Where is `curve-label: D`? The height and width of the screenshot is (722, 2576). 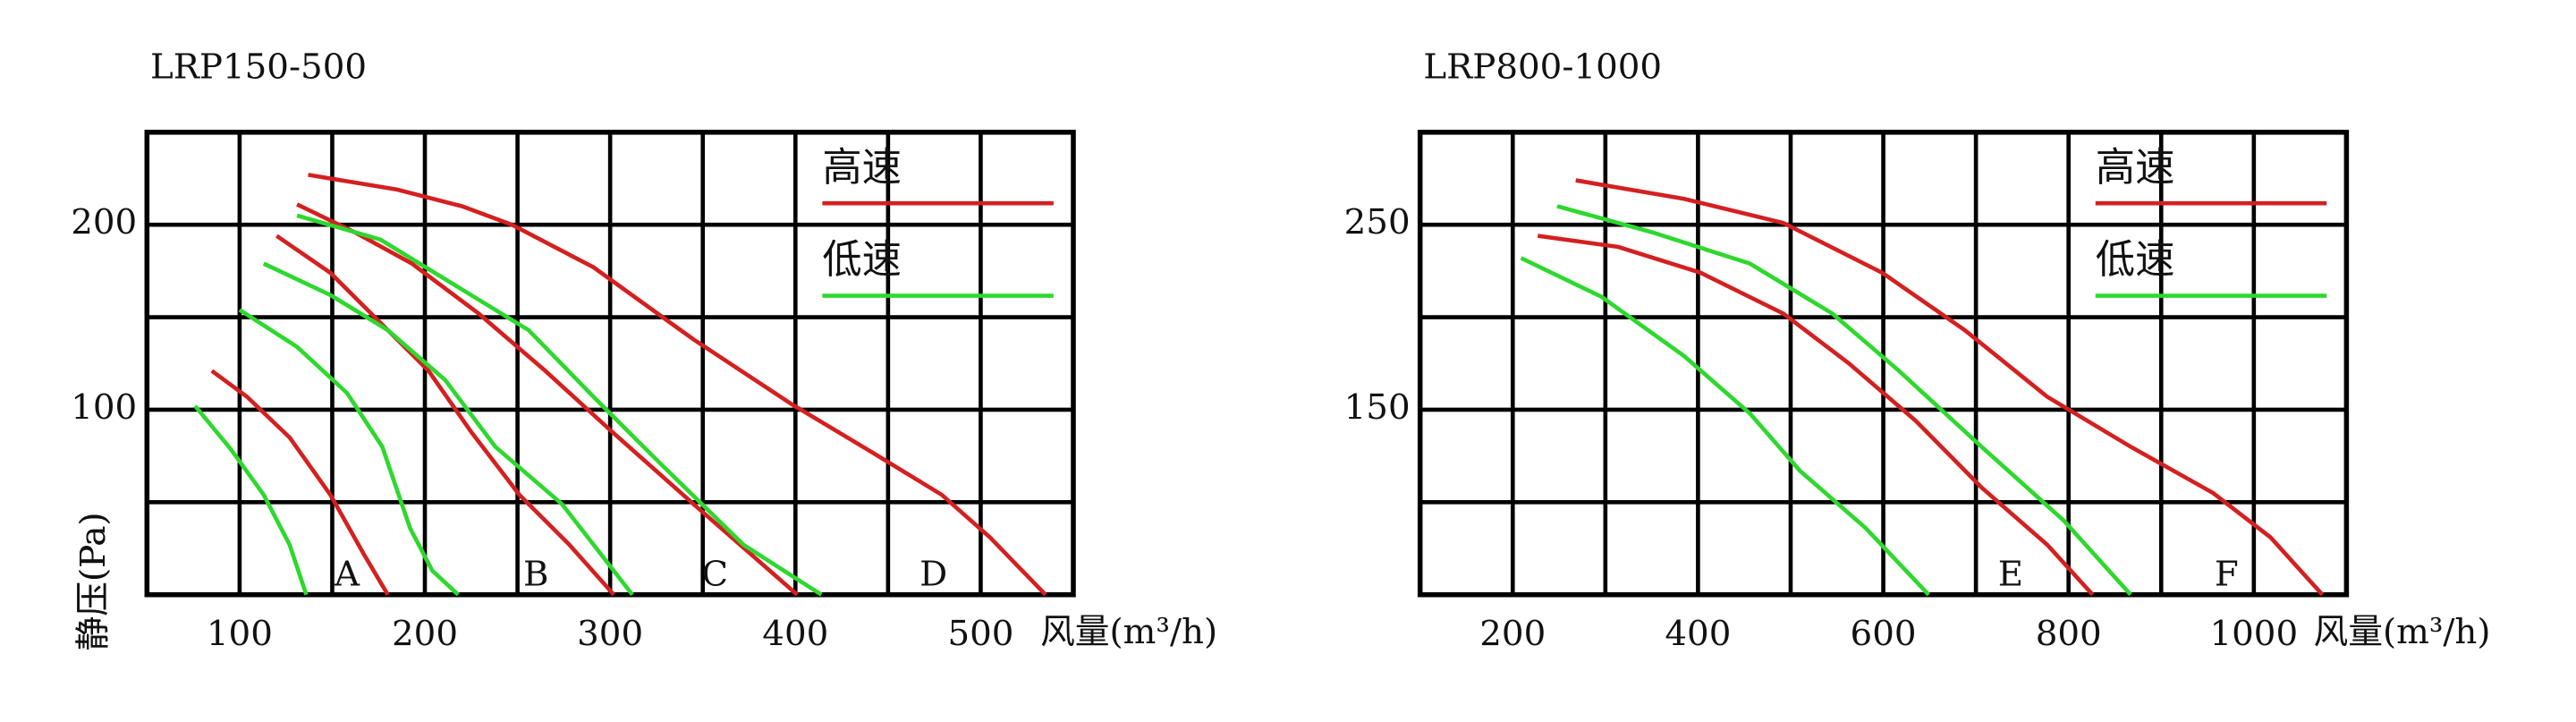
curve-label: D is located at coordinates (933, 574).